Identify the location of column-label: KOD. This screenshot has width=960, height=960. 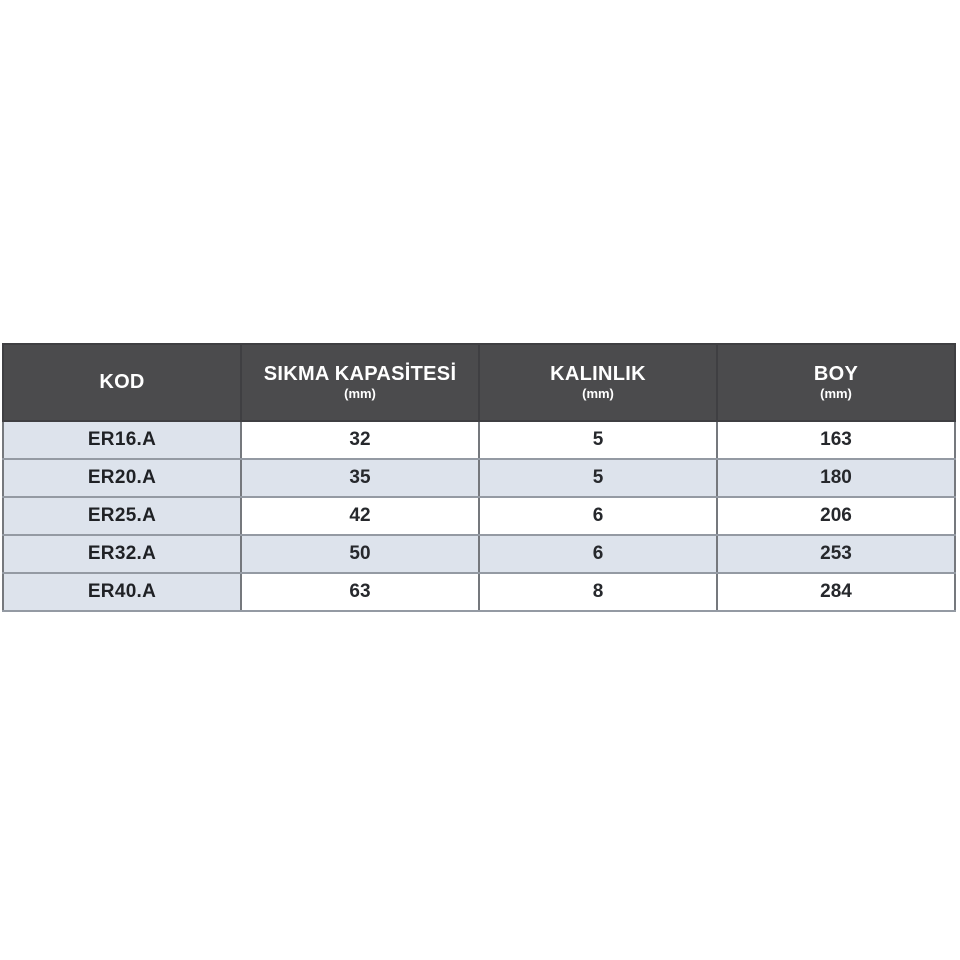
(122, 382).